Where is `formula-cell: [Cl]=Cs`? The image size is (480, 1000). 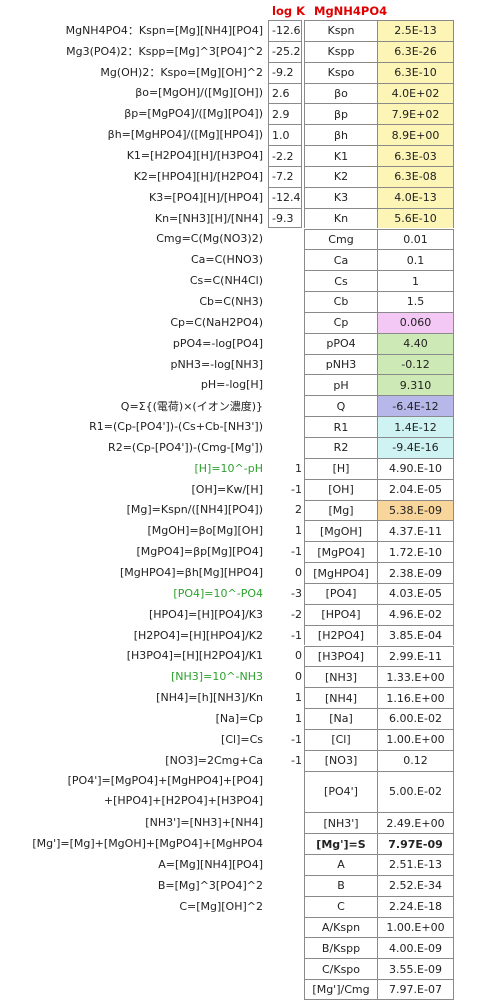
formula-cell: [Cl]=Cs is located at coordinates (242, 739).